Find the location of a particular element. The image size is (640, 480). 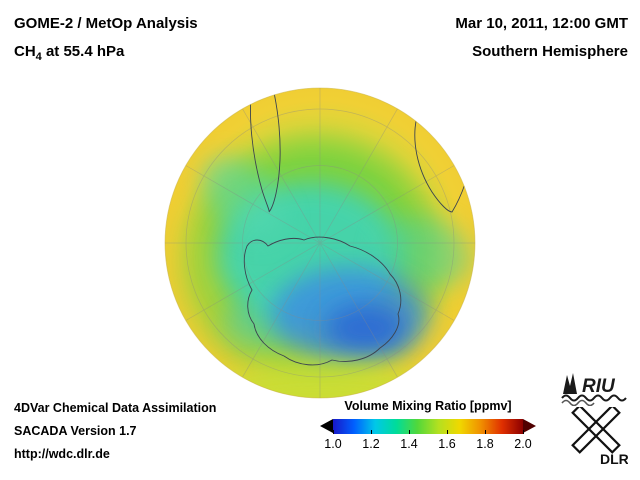

plot-title-block: GOME-2 / MetOp Analysis CH4 at 55.4 hPa is located at coordinates (106, 40).